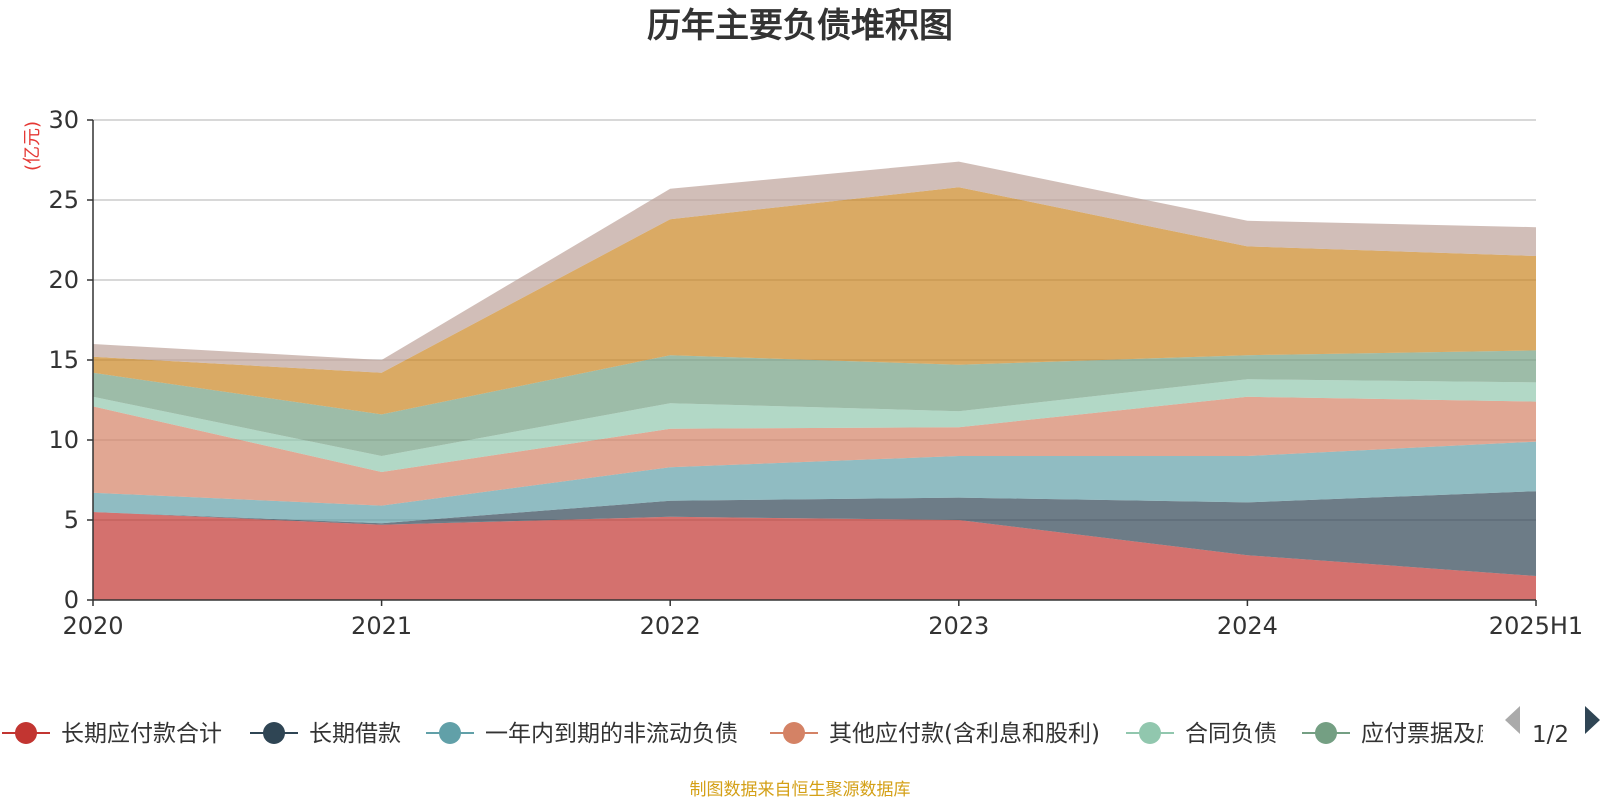 Image resolution: width=1600 pixels, height=800 pixels. What do you see at coordinates (1231, 734) in the screenshot?
I see `legend-item-label: 合同负债` at bounding box center [1231, 734].